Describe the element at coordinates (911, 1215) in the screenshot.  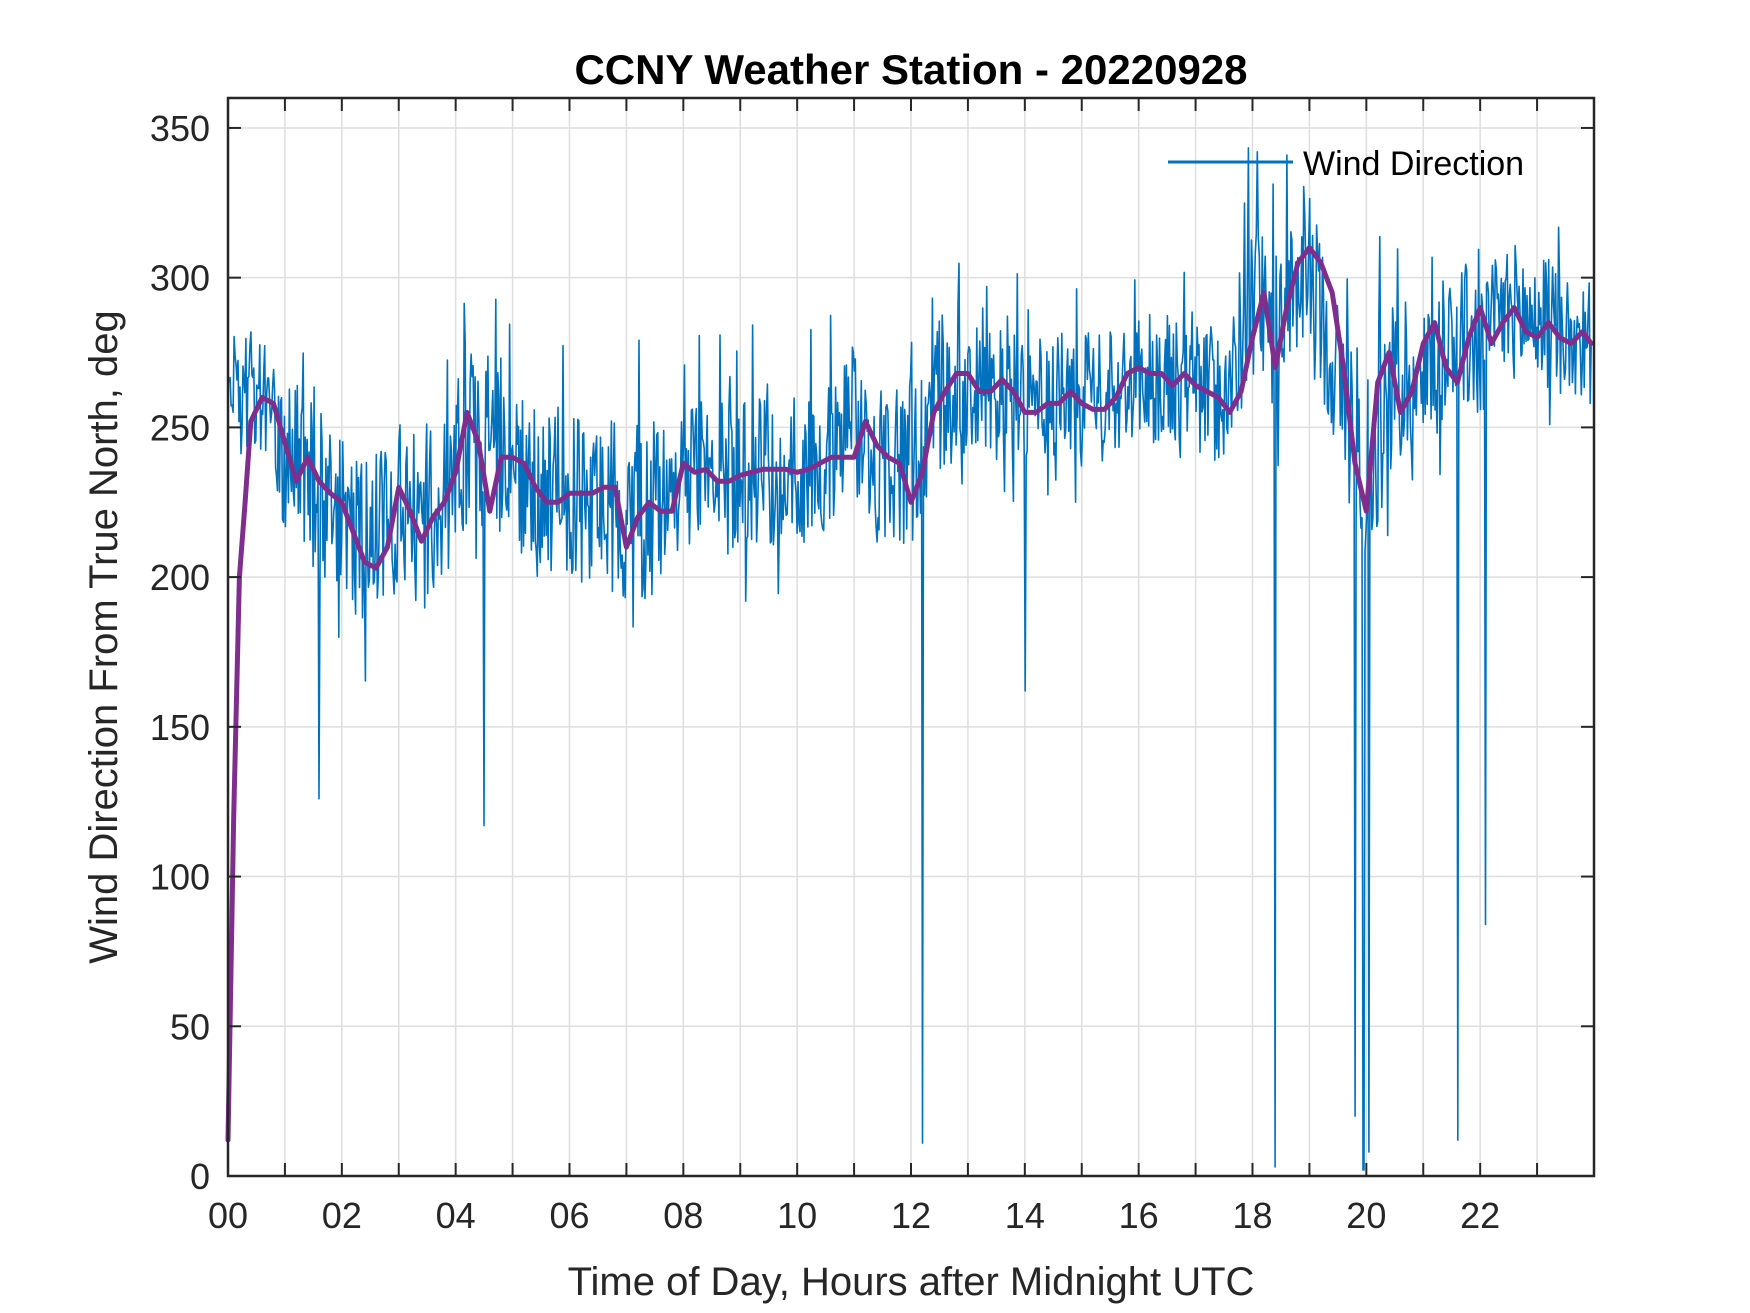
I see `x-tick-label: 12` at that location.